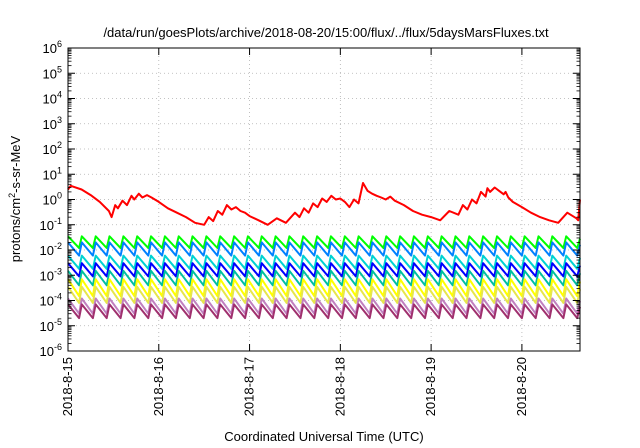  Describe the element at coordinates (58, 347) in the screenshot. I see `y-tick-exponent: -6` at that location.